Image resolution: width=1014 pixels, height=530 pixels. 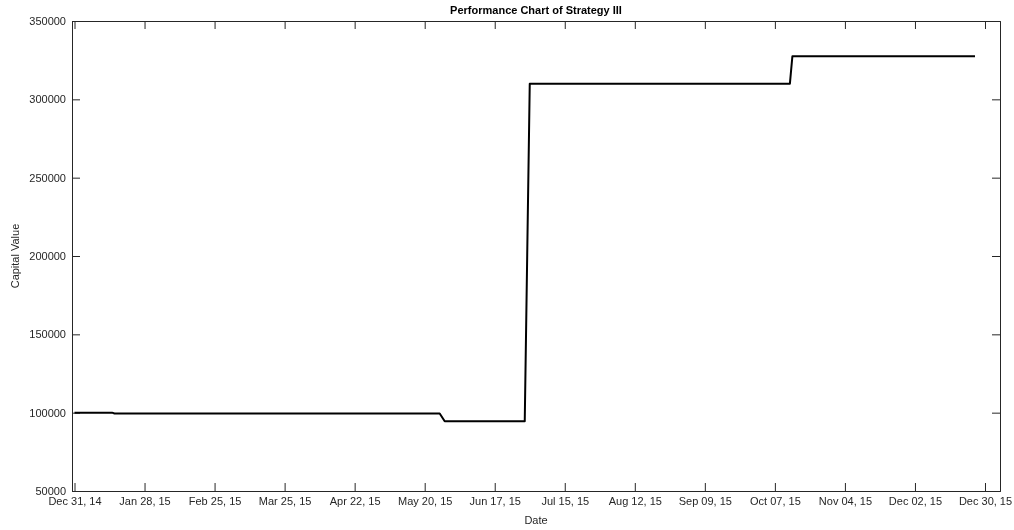 What do you see at coordinates (47, 412) in the screenshot?
I see `y-tick-label: 100000` at bounding box center [47, 412].